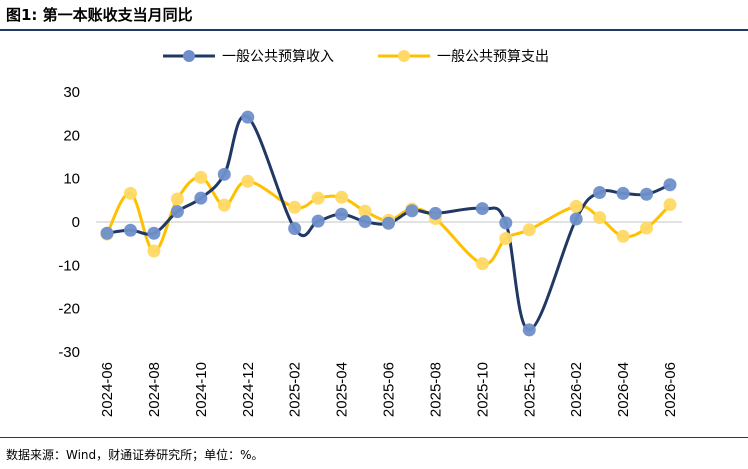 Image resolution: width=748 pixels, height=469 pixels. Describe the element at coordinates (278, 57) in the screenshot. I see `legend-label-revenue: 一般公共预算收入` at that location.